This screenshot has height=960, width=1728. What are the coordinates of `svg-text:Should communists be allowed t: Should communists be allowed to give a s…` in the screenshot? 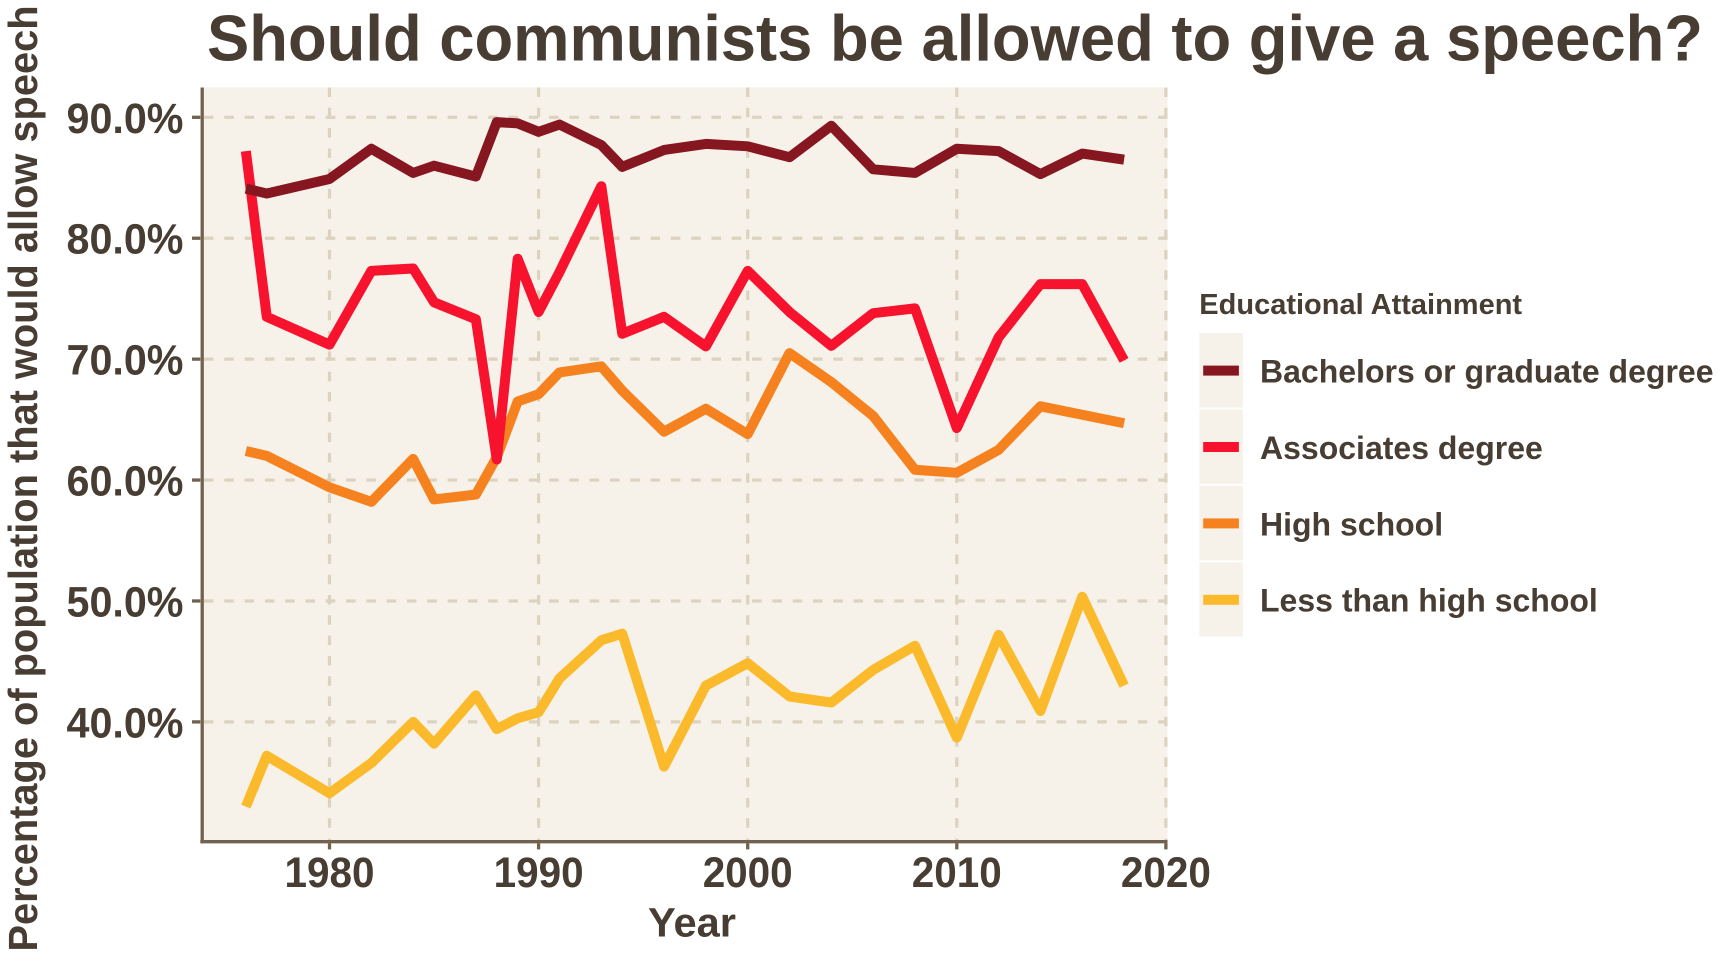 It's located at (955, 39).